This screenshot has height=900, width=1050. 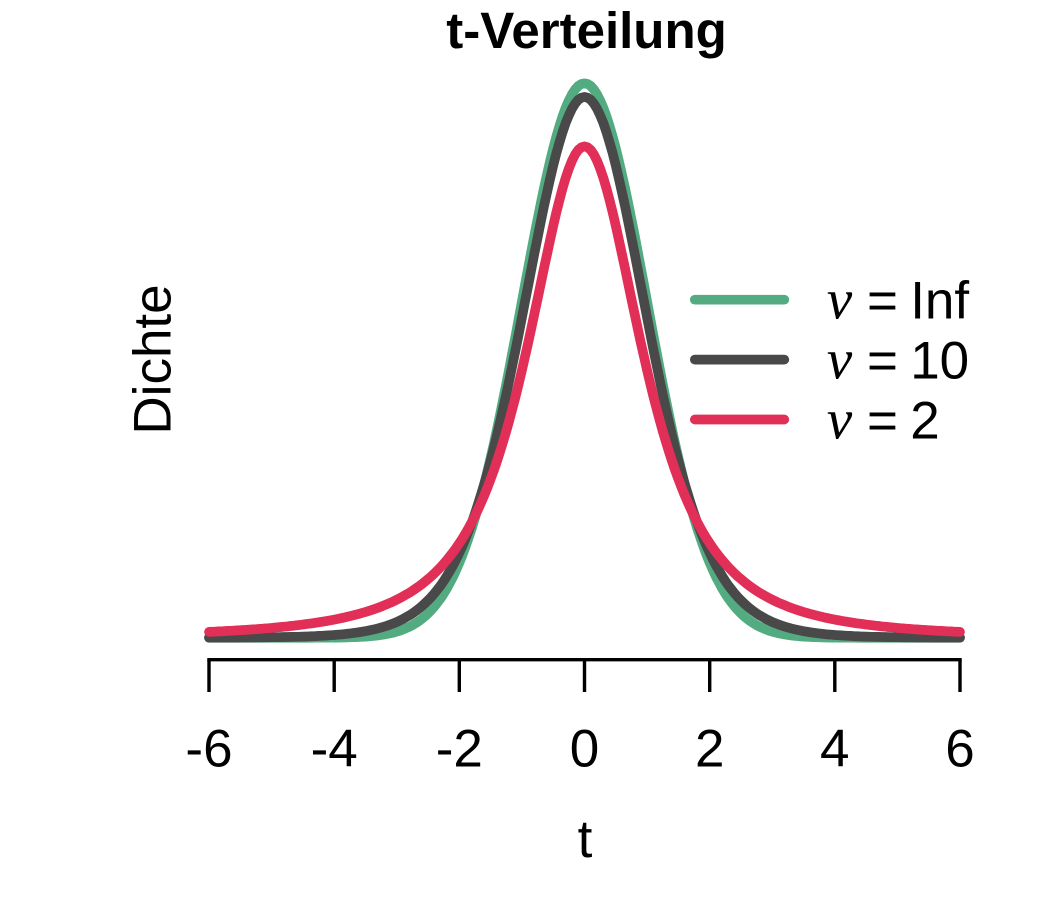 I want to click on svg-text: t-Verteilung, so click(x=586, y=30).